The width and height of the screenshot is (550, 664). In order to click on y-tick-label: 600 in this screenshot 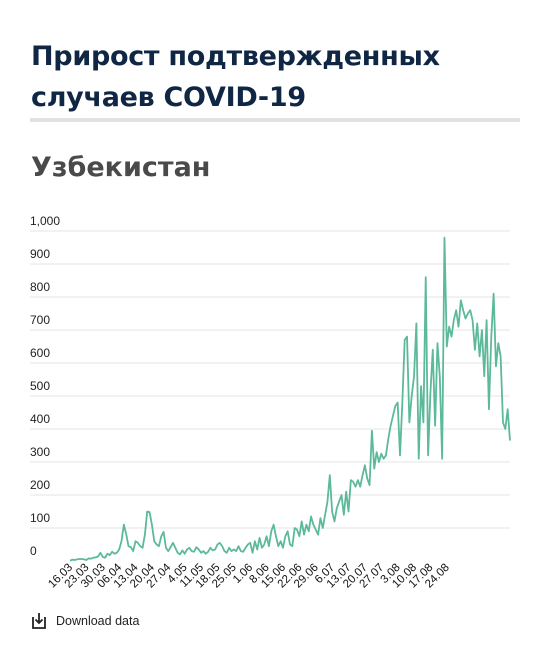, I will do `click(40, 353)`.